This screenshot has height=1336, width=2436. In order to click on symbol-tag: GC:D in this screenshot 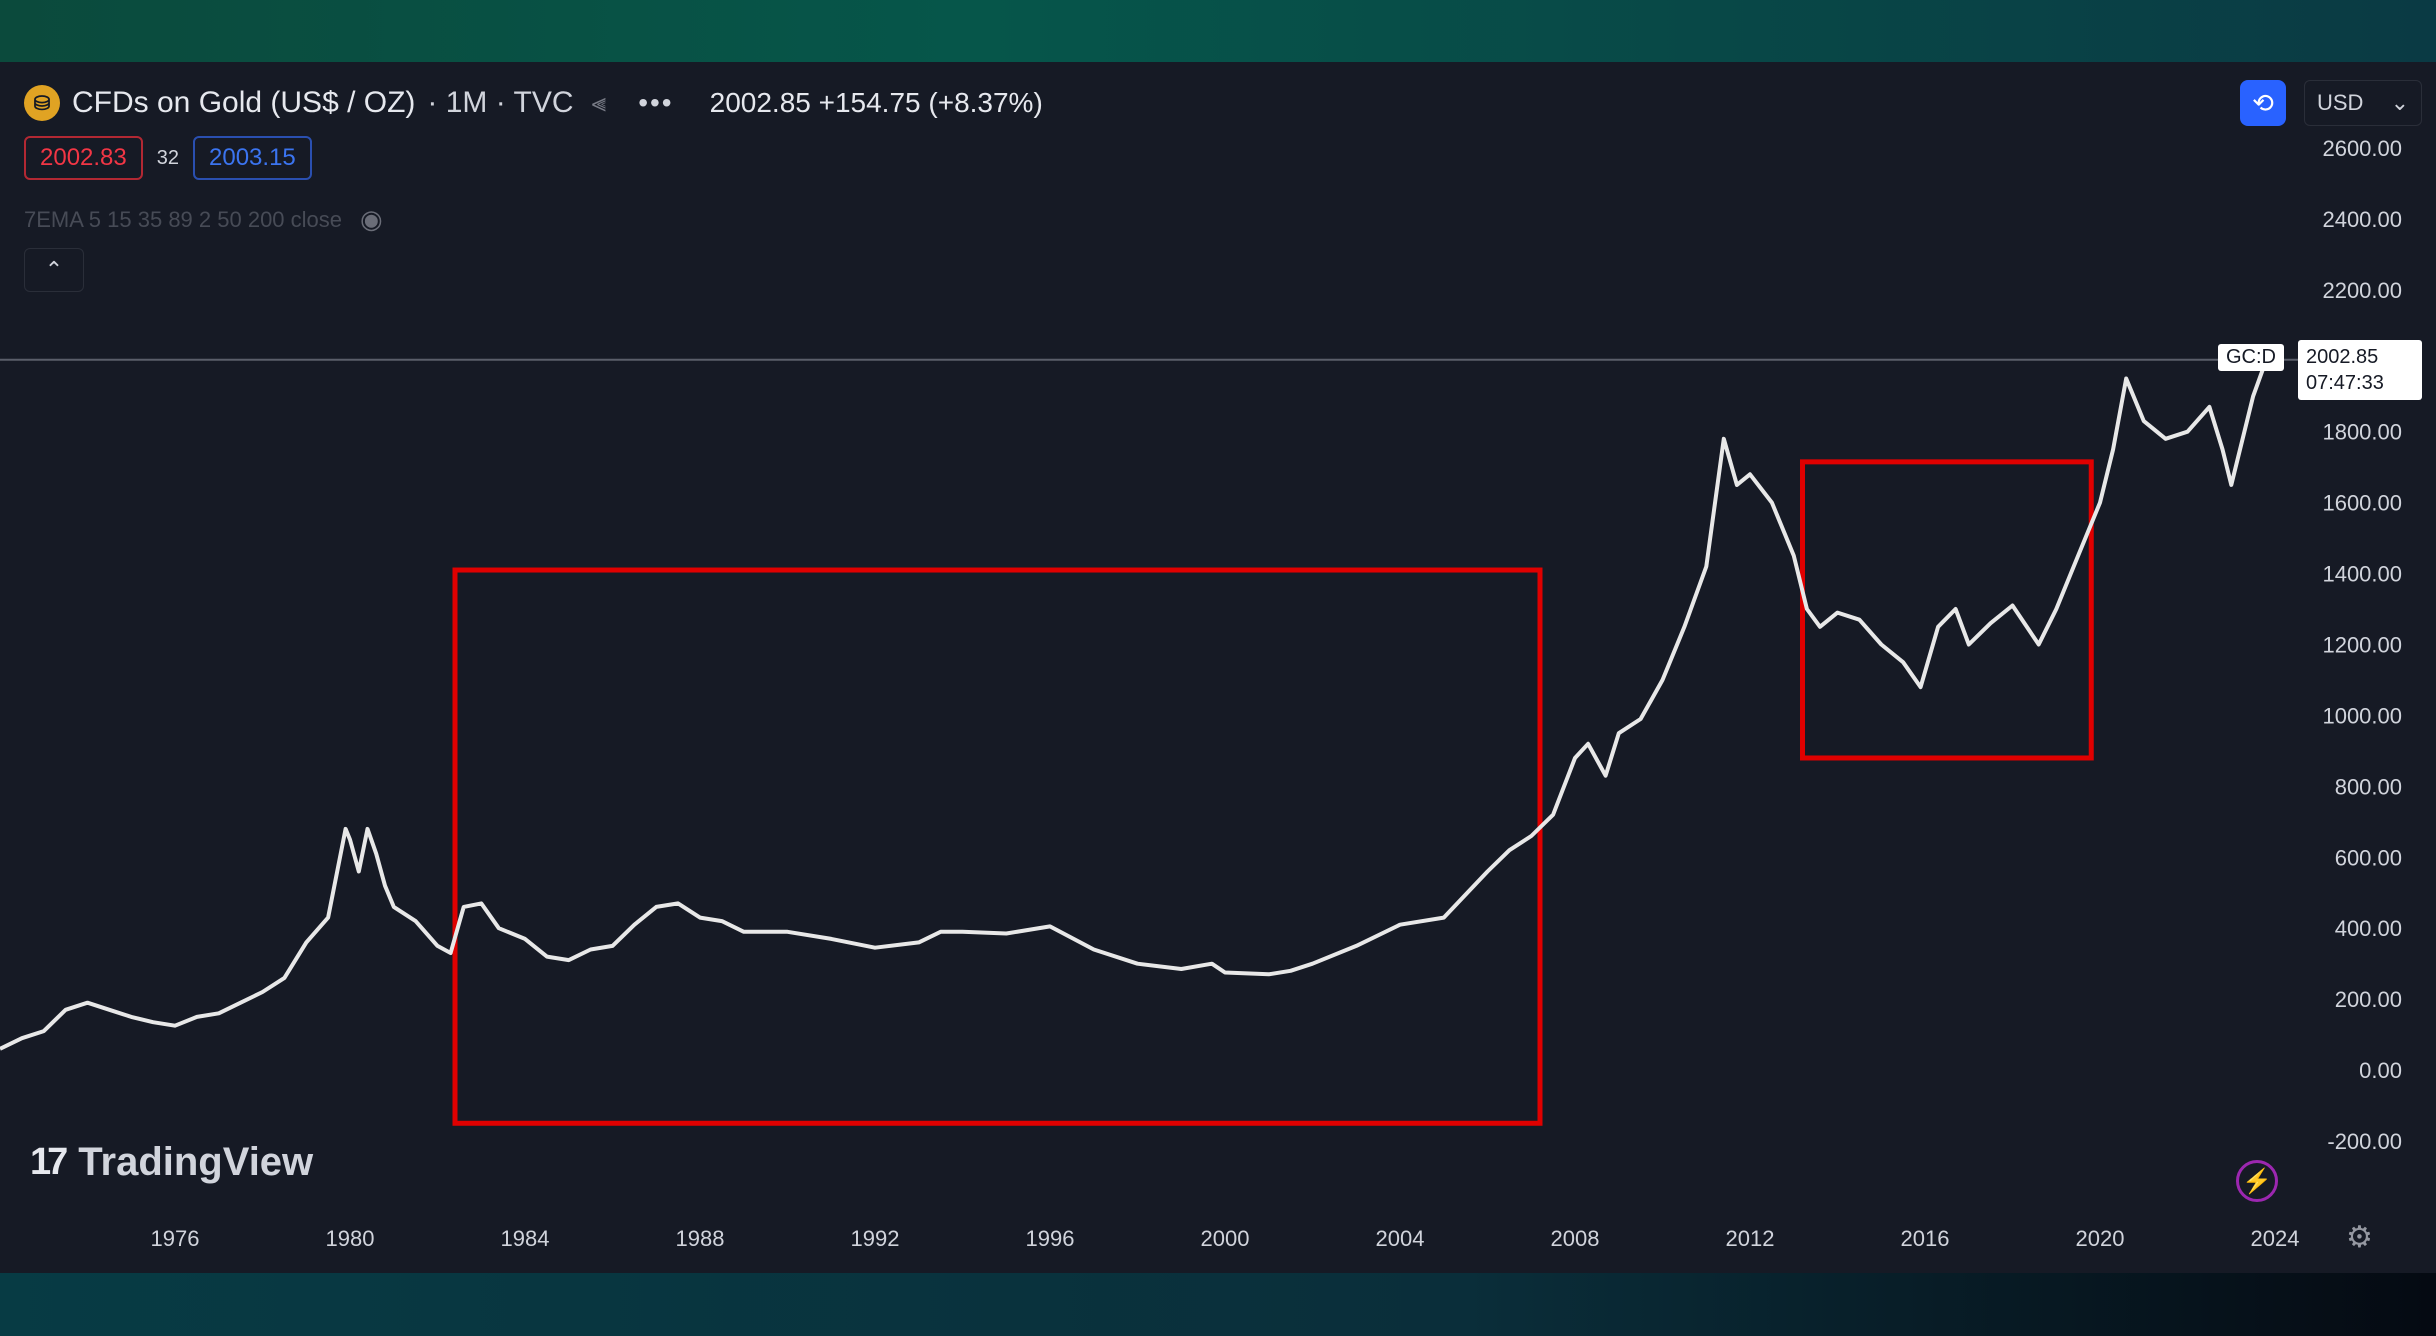, I will do `click(2251, 357)`.